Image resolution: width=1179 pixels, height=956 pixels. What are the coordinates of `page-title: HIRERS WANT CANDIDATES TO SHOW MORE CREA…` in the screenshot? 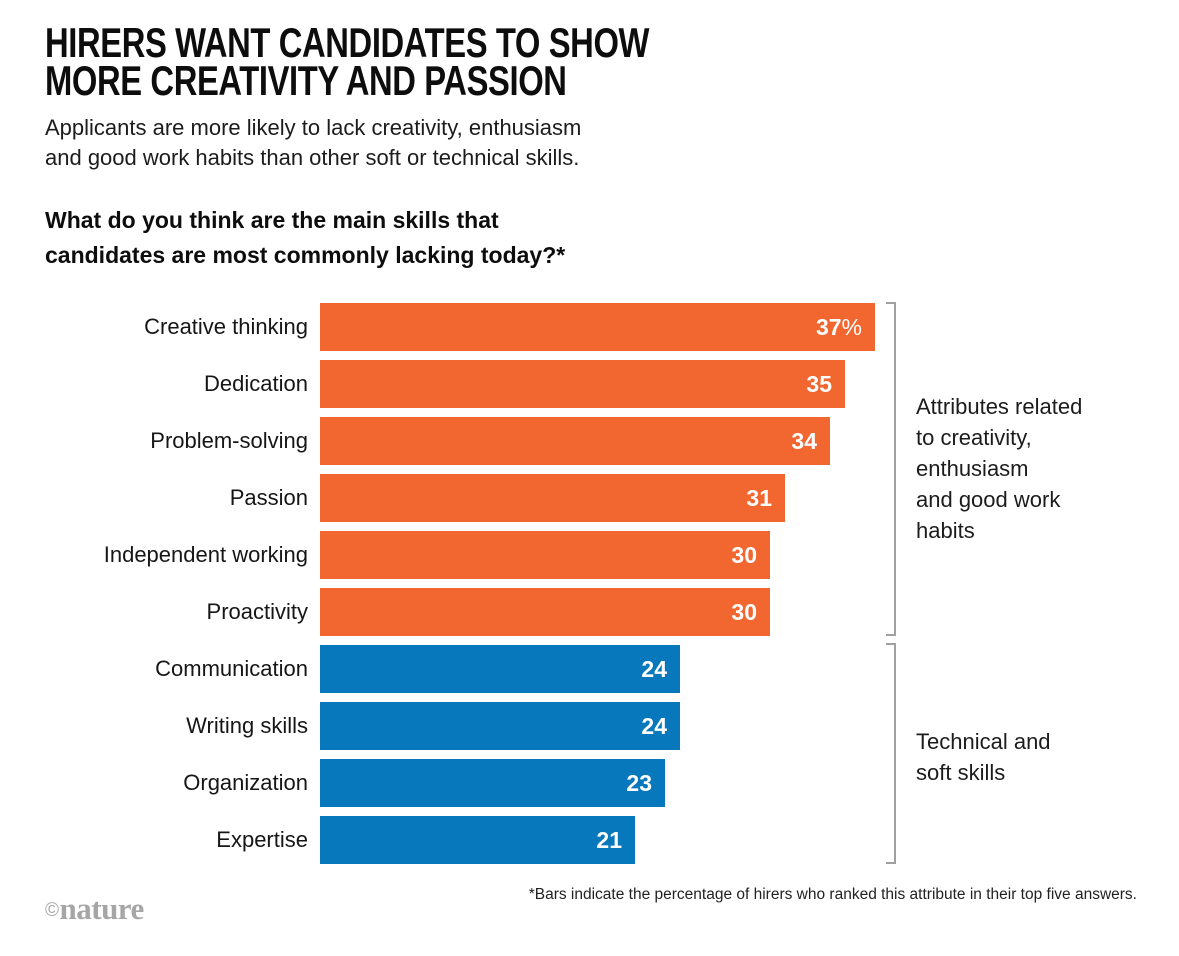 It's located at (347, 61).